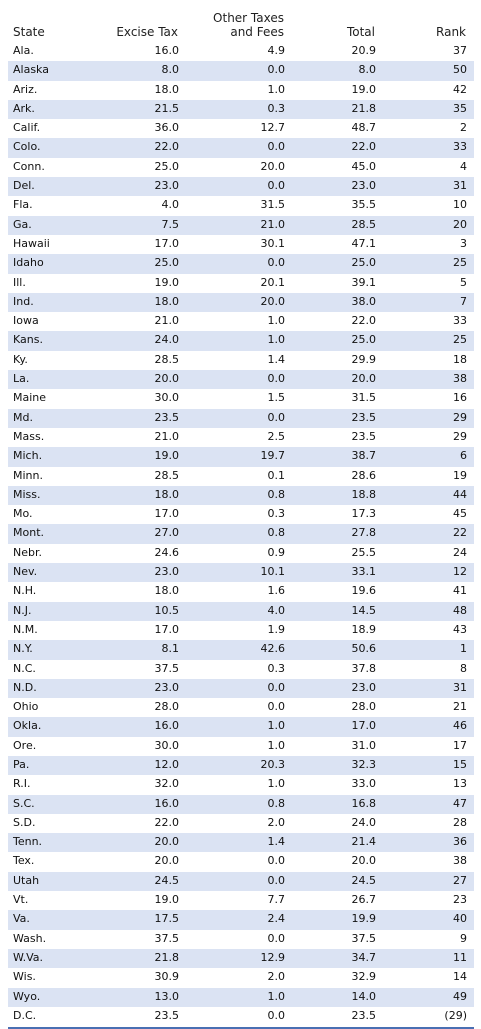  Describe the element at coordinates (24, 822) in the screenshot. I see `cell-state: S.D.` at that location.